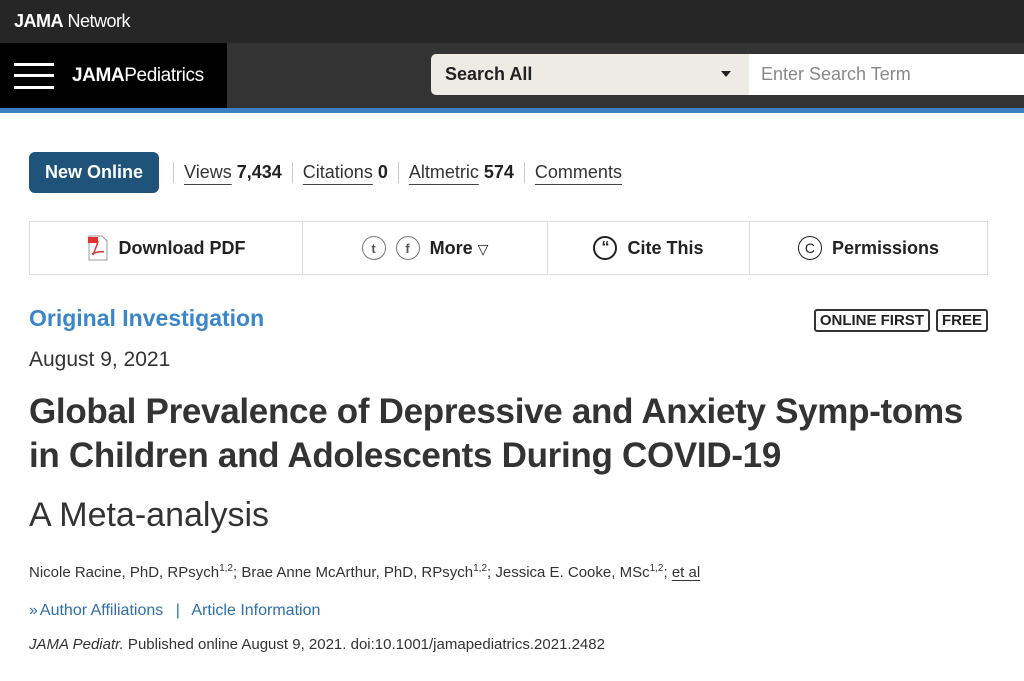 The image size is (1024, 681). Describe the element at coordinates (373, 248) in the screenshot. I see `twitter-icon: t` at that location.